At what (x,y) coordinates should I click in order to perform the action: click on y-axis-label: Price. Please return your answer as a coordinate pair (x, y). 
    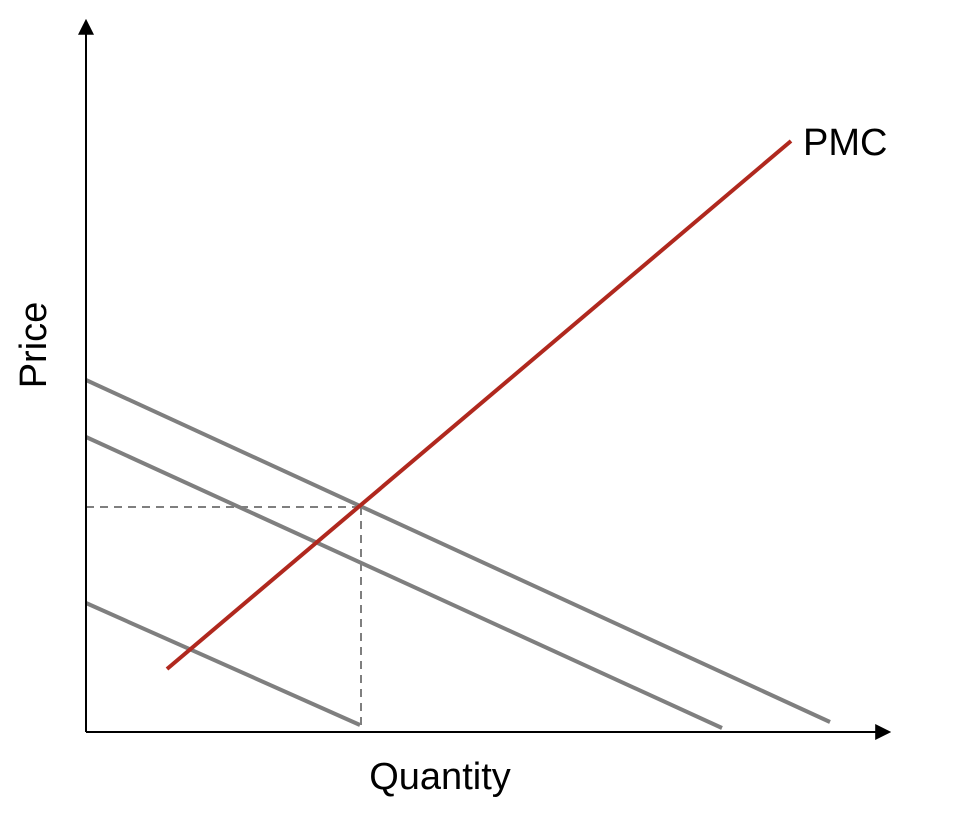
    Looking at the image, I should click on (34, 345).